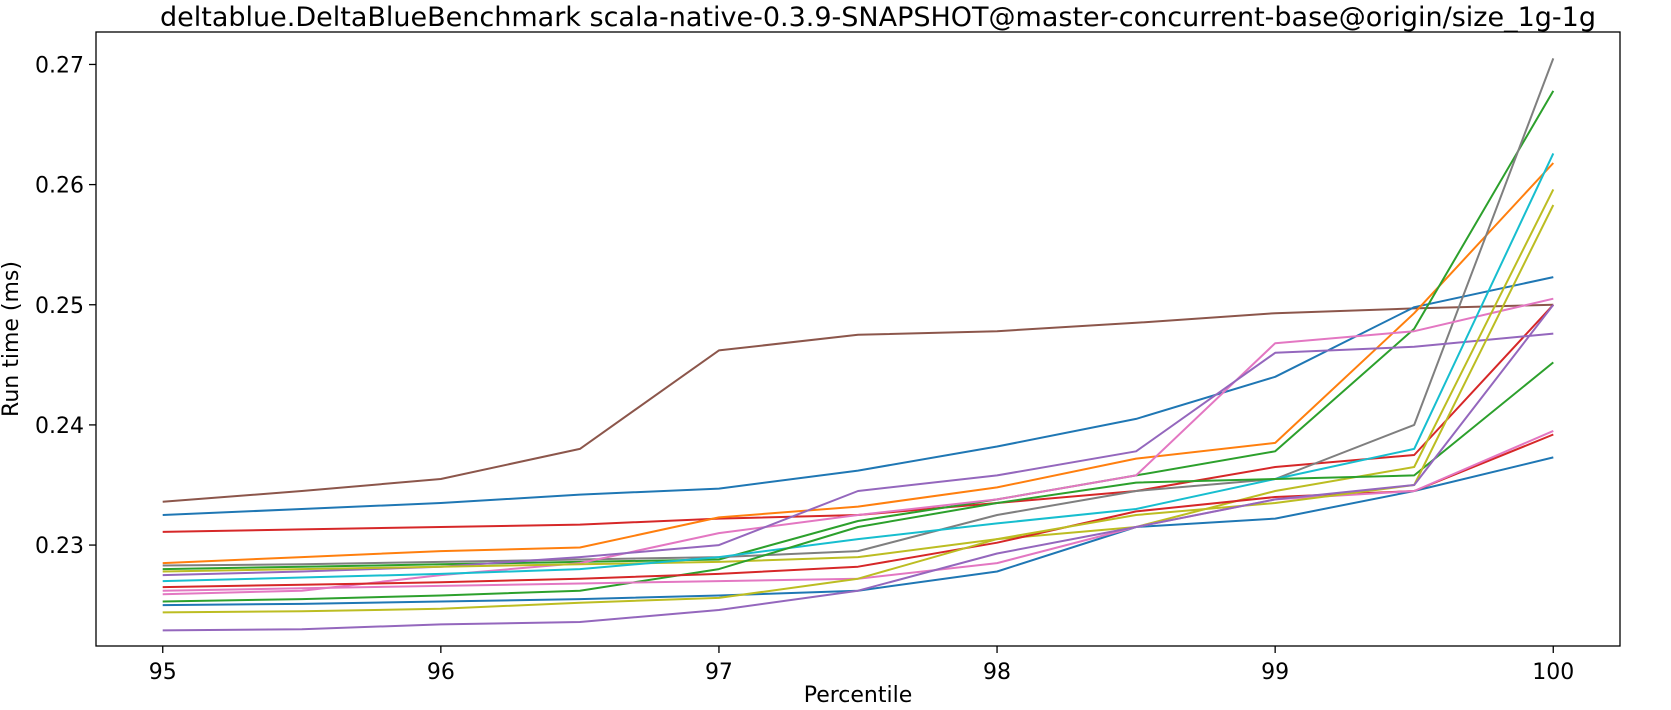 This screenshot has height=710, width=1671. Describe the element at coordinates (59, 546) in the screenshot. I see `y-tick-label: 0.23` at that location.